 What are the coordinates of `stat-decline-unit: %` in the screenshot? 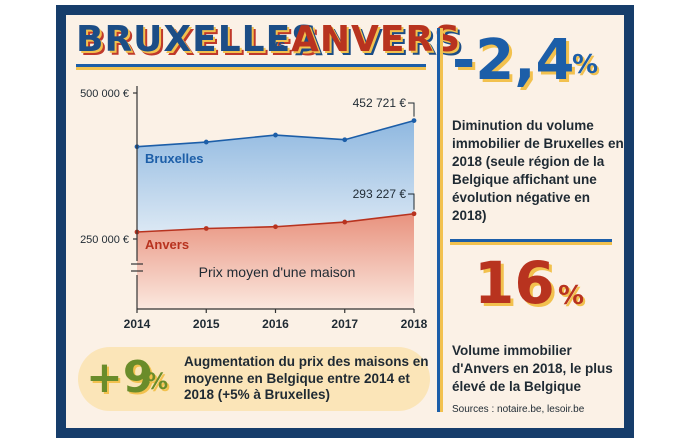 It's located at (585, 65).